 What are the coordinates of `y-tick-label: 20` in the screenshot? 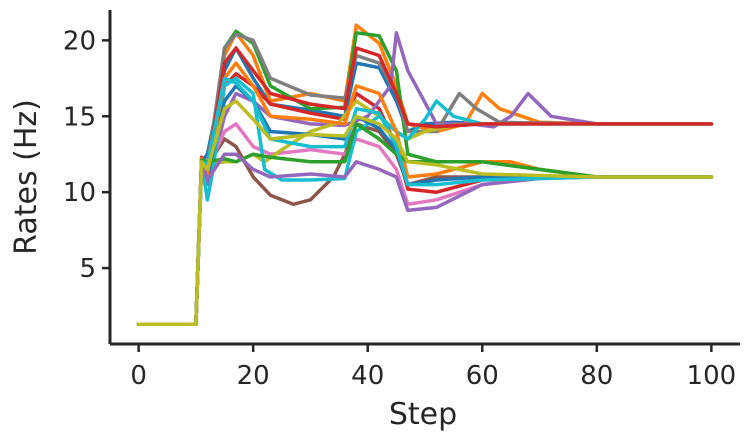 It's located at (79, 41).